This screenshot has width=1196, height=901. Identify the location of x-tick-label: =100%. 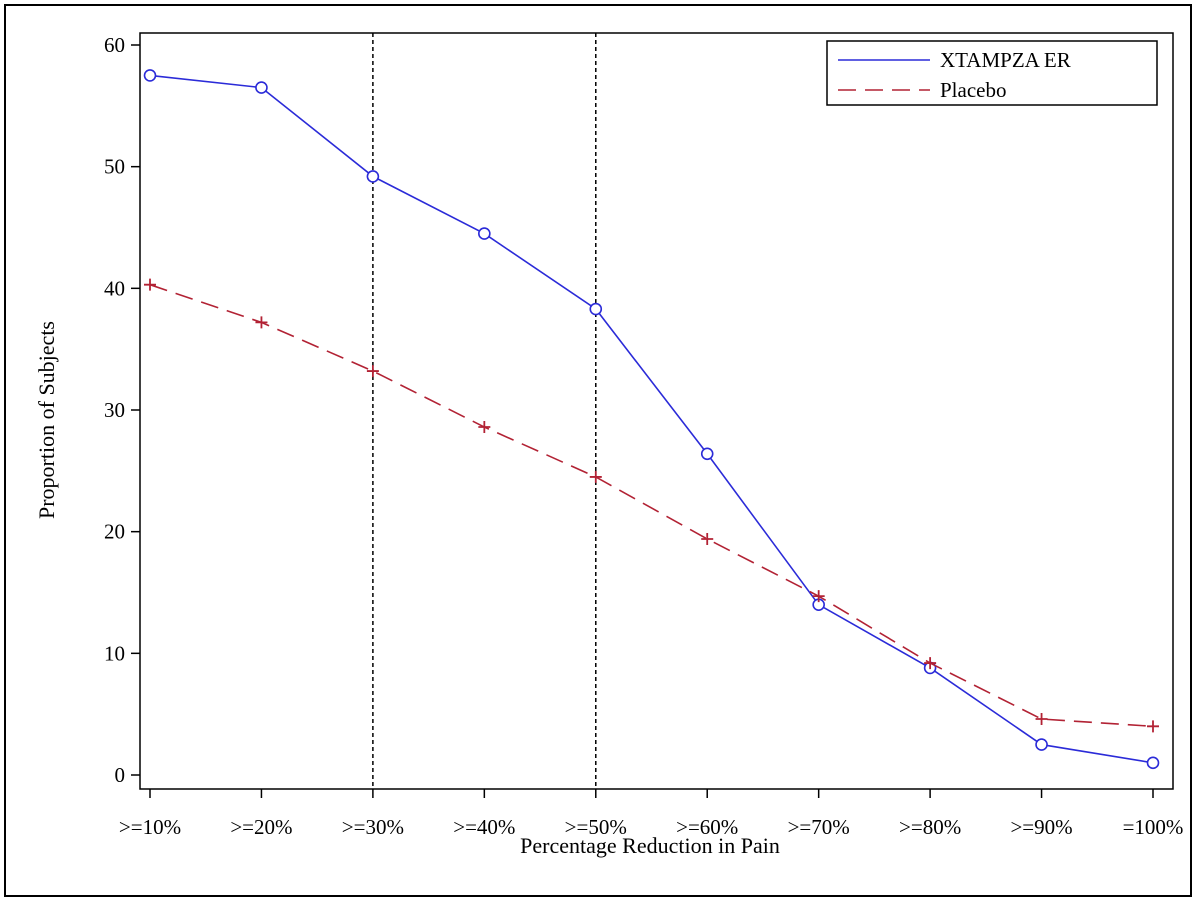
(1153, 827).